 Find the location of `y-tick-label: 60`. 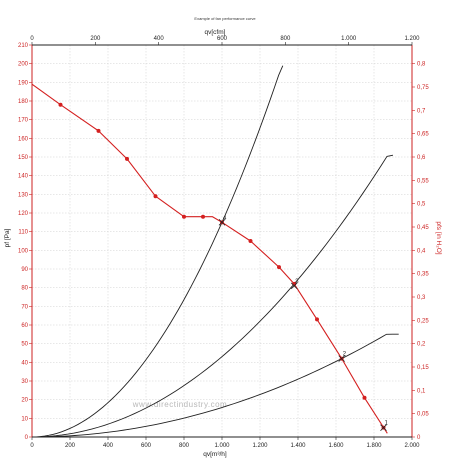

y-tick-label: 60 is located at coordinates (24, 326).